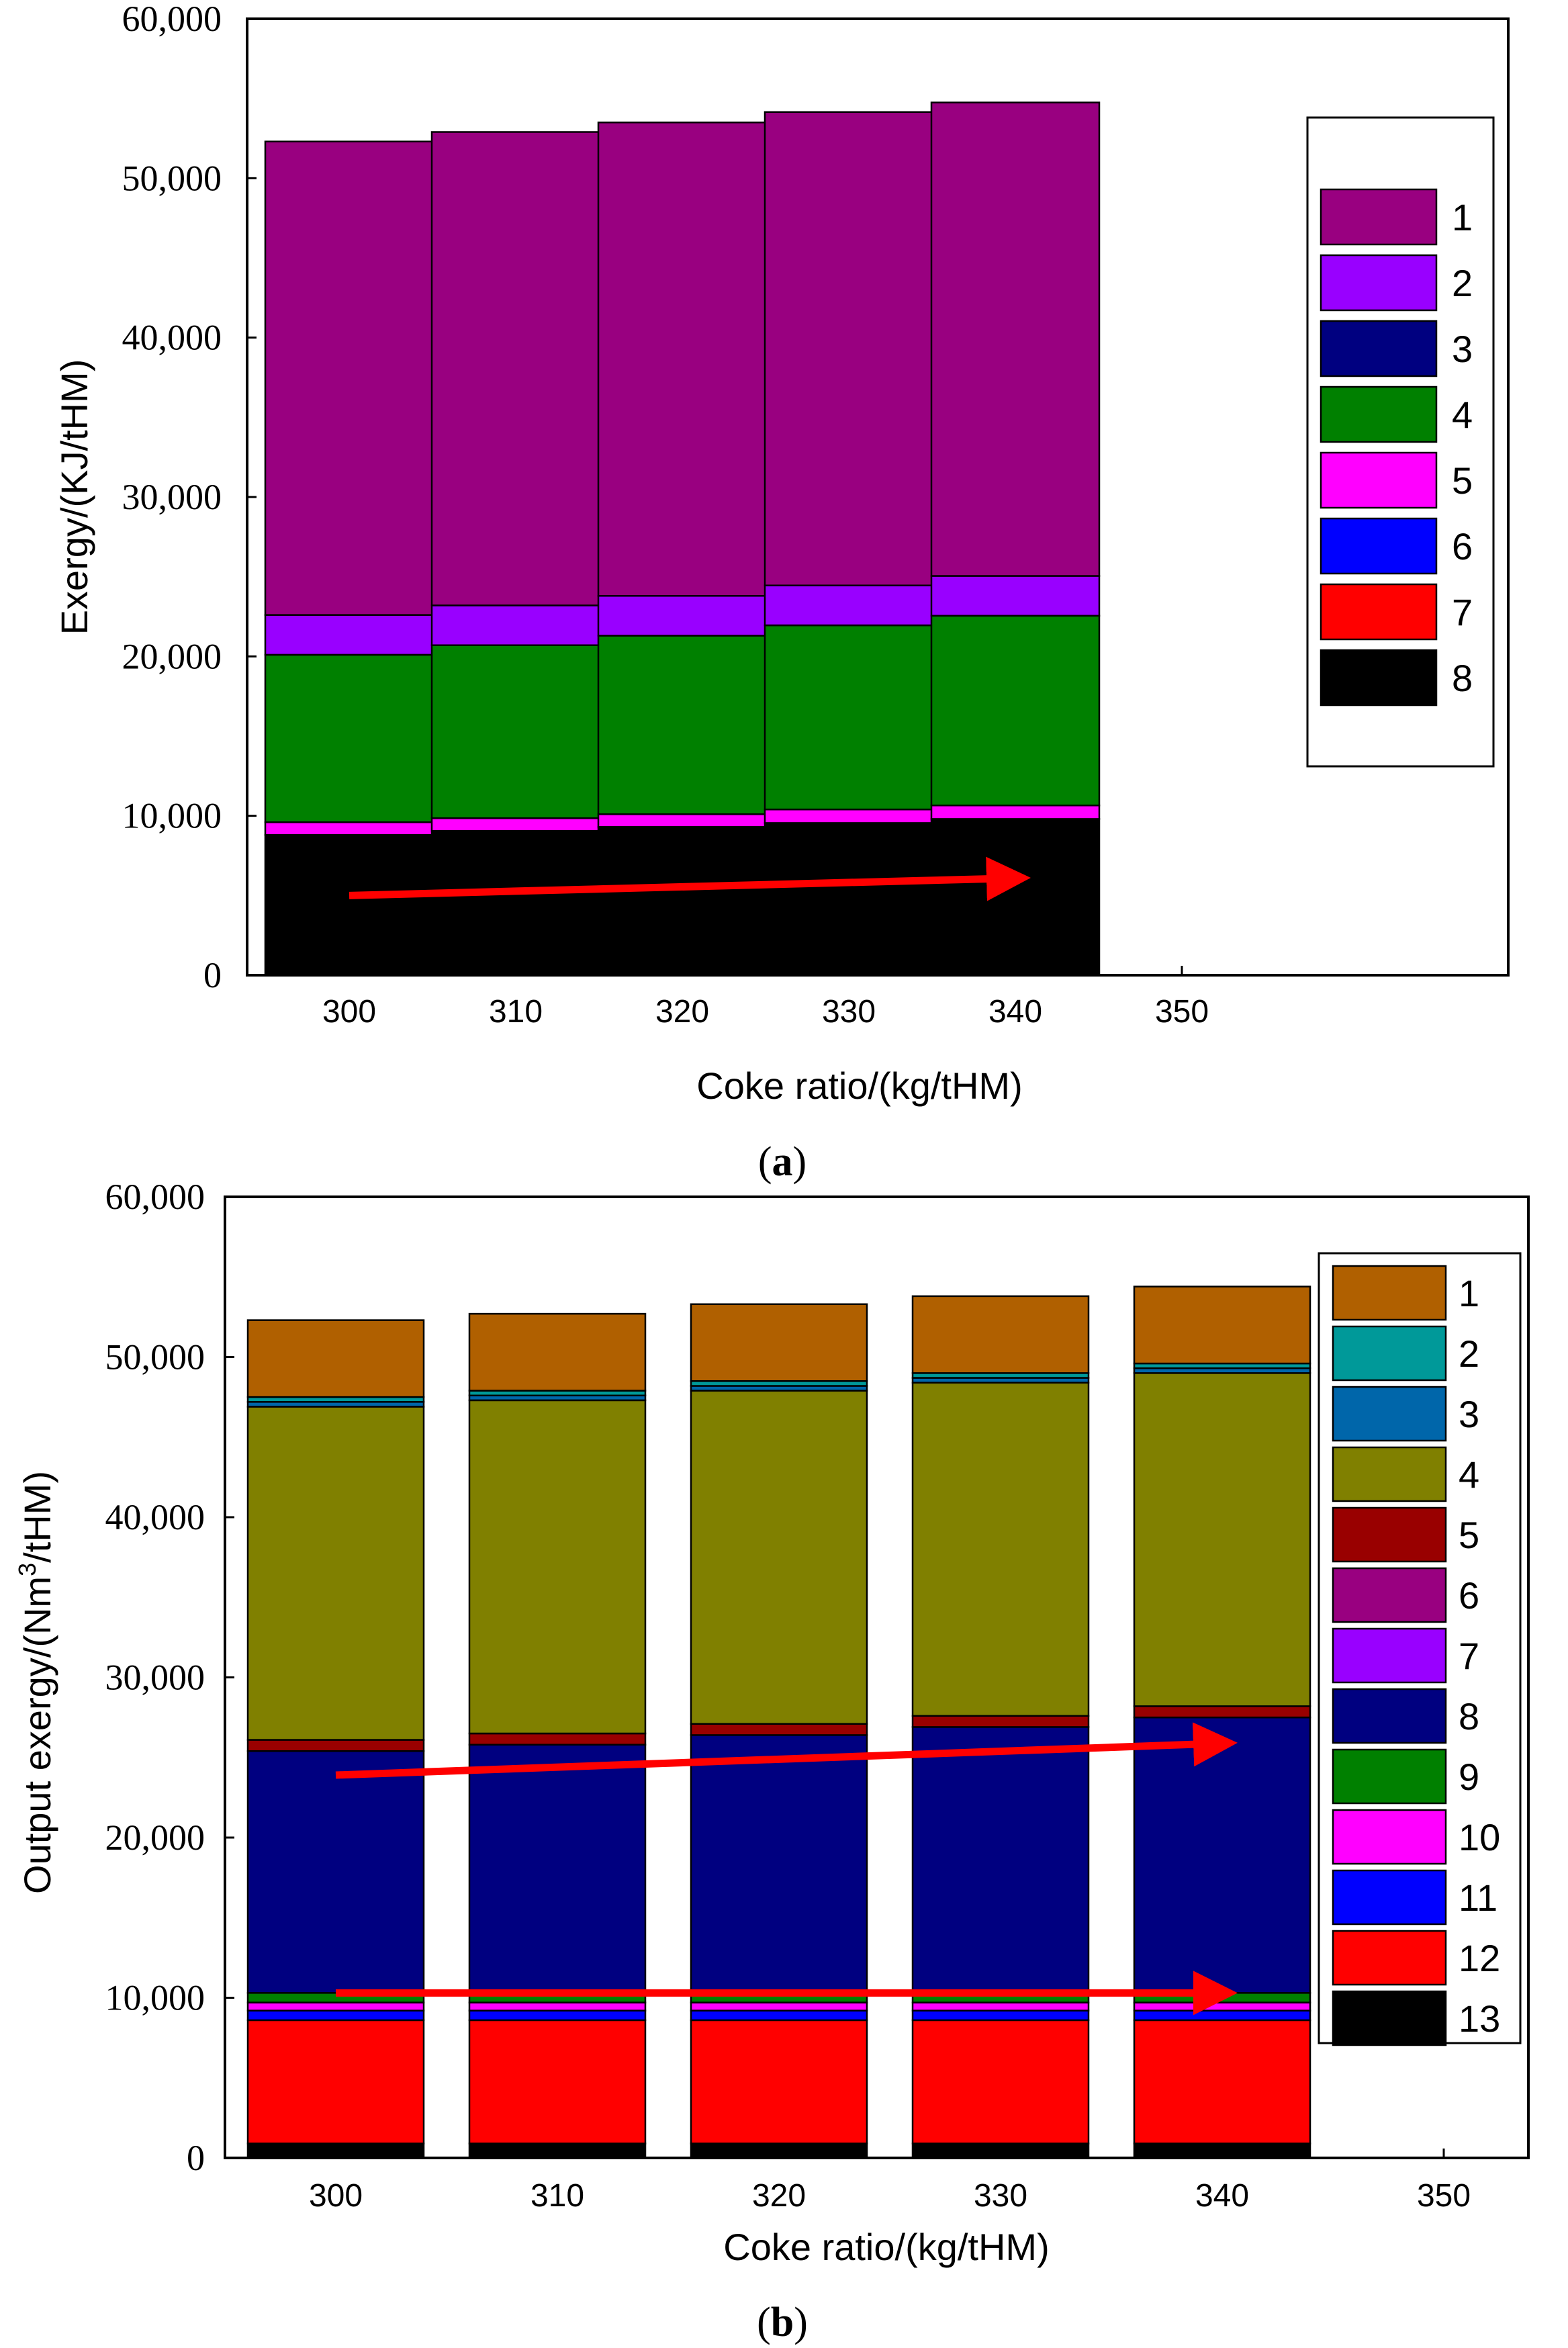 Image resolution: width=1568 pixels, height=2348 pixels. What do you see at coordinates (1396, 448) in the screenshot?
I see `panel-a-legend: 1 2 3 4 5 6 7 8` at bounding box center [1396, 448].